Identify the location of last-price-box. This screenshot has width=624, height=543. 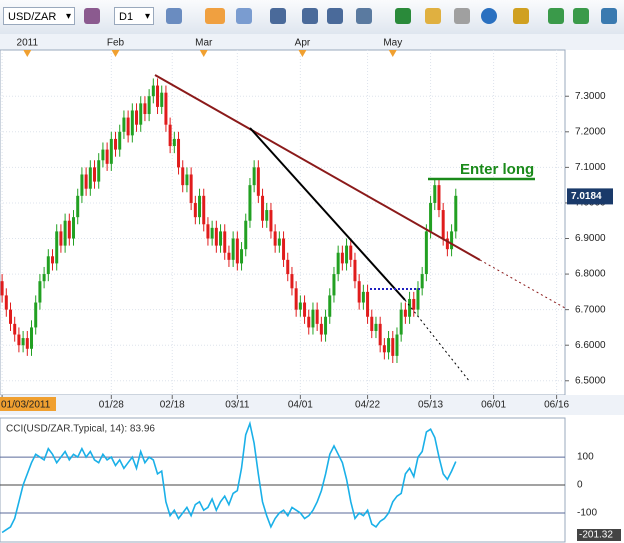
(590, 196).